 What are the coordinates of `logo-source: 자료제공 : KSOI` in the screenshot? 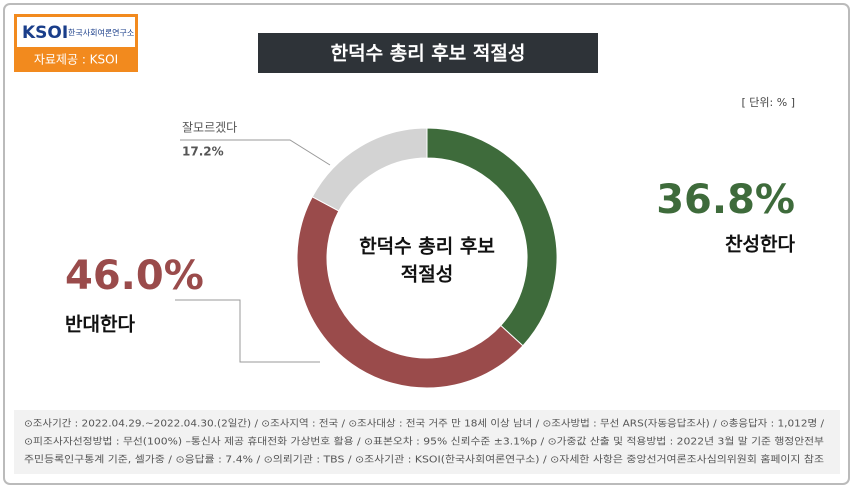 It's located at (76, 60).